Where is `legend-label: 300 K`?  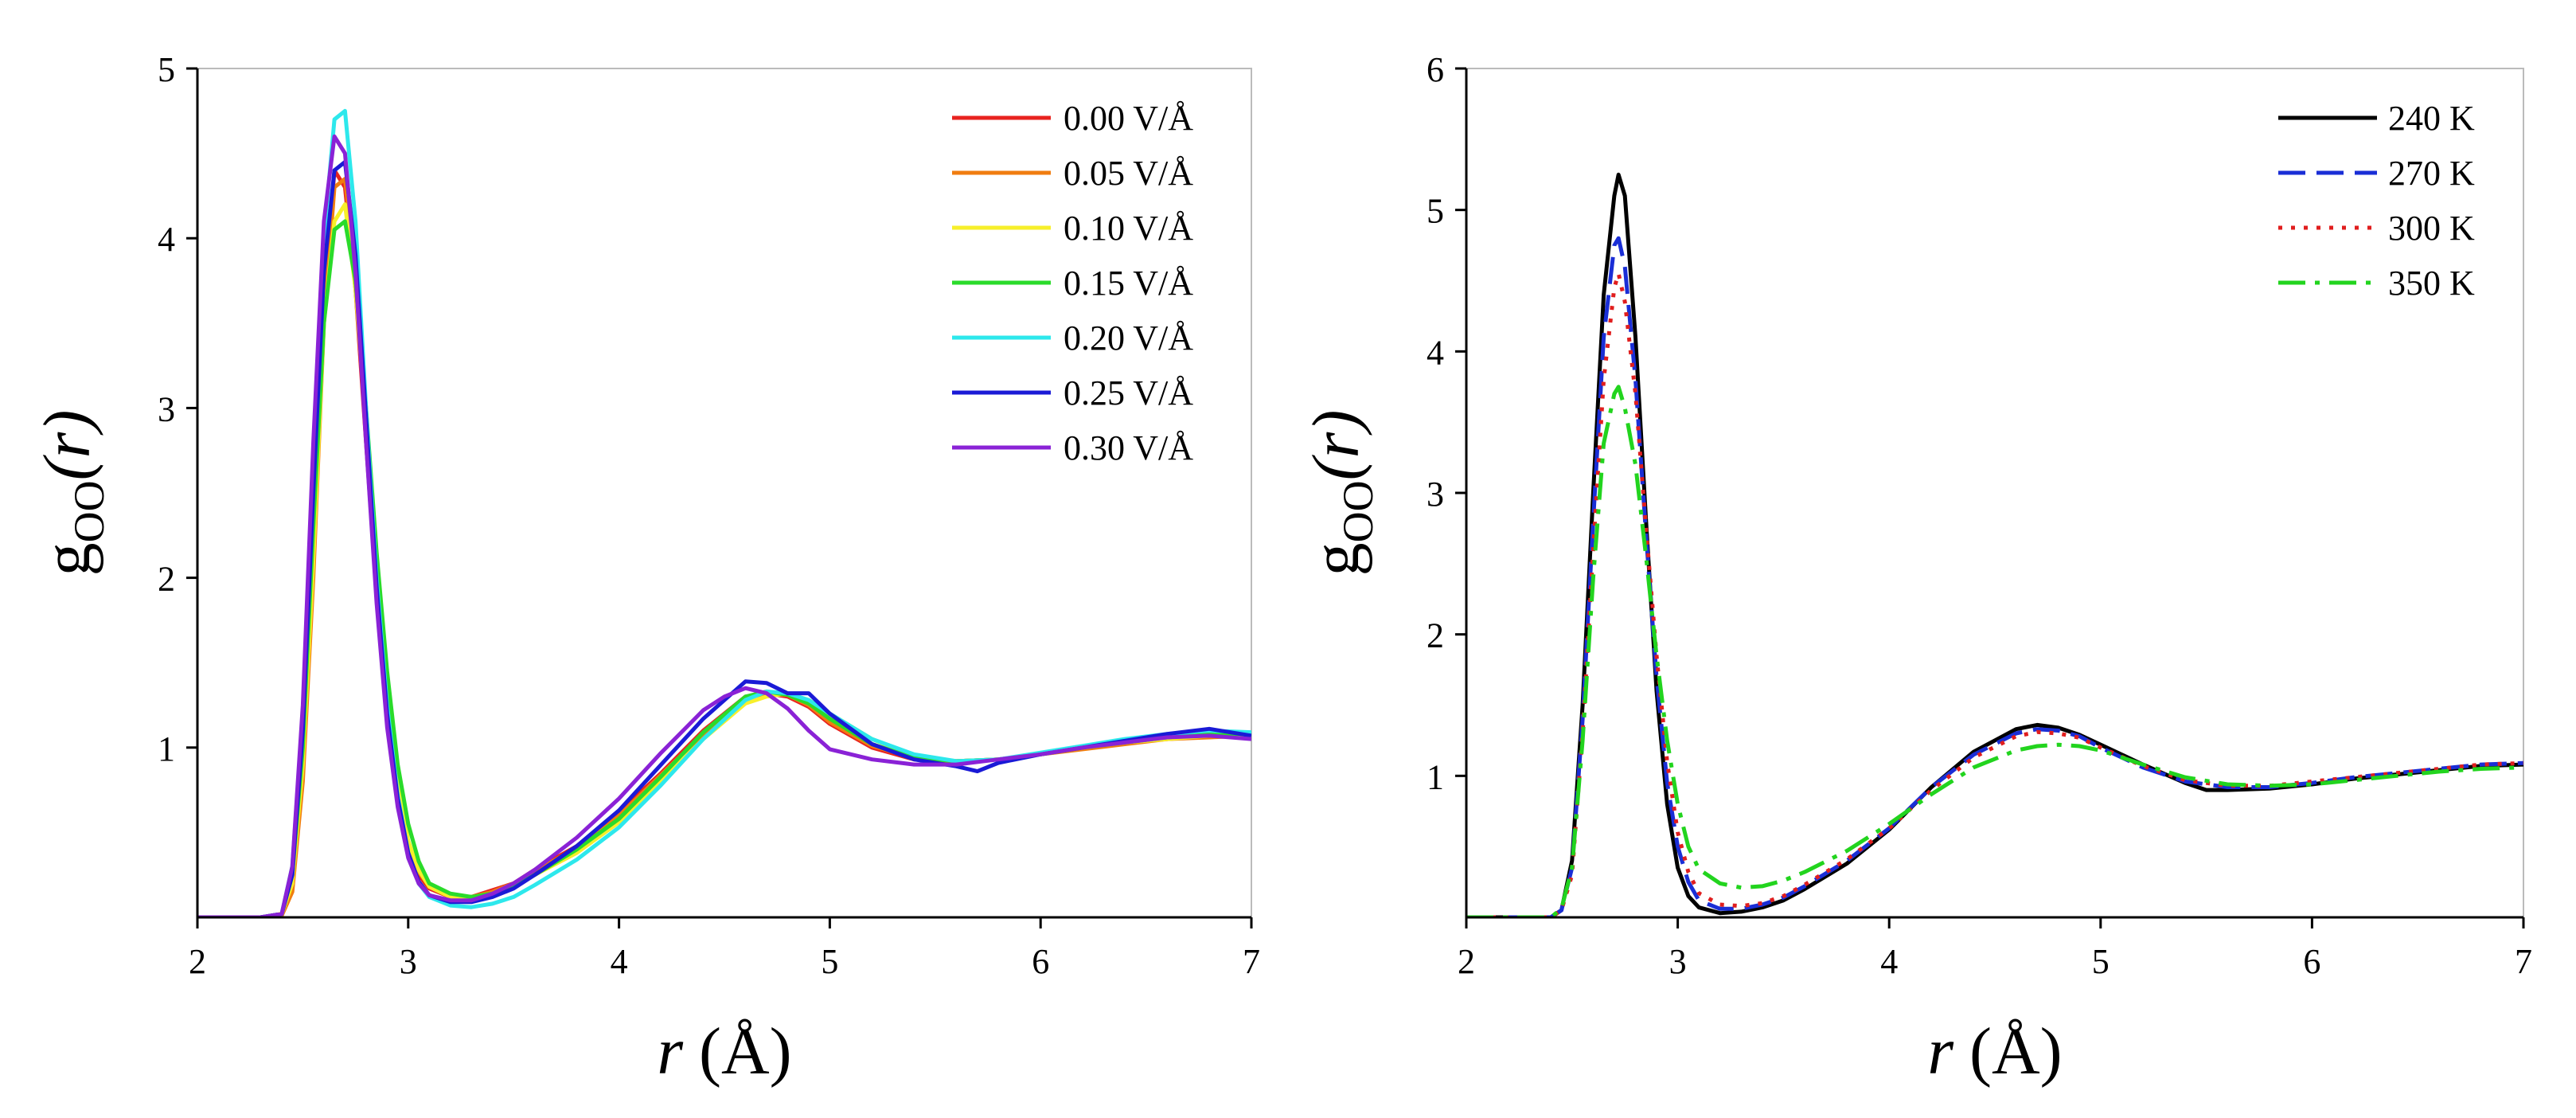 legend-label: 300 K is located at coordinates (2431, 228).